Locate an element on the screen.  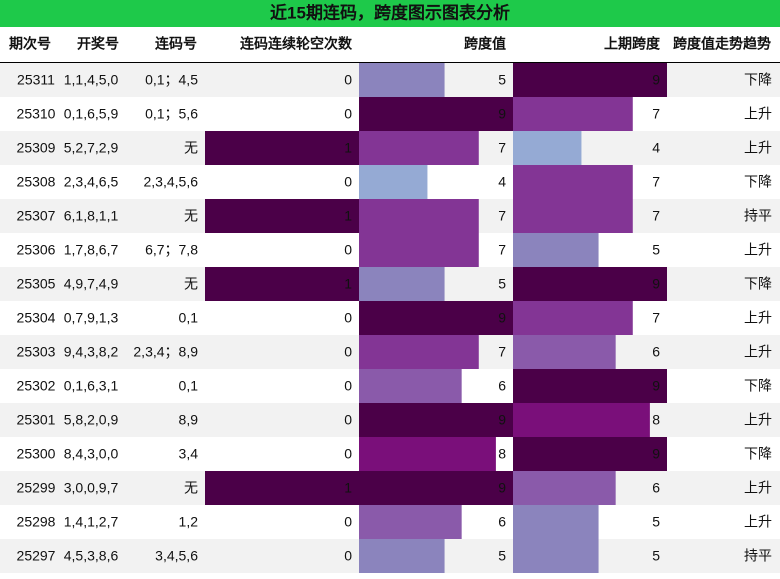
issue: 25301 is located at coordinates (36, 420).